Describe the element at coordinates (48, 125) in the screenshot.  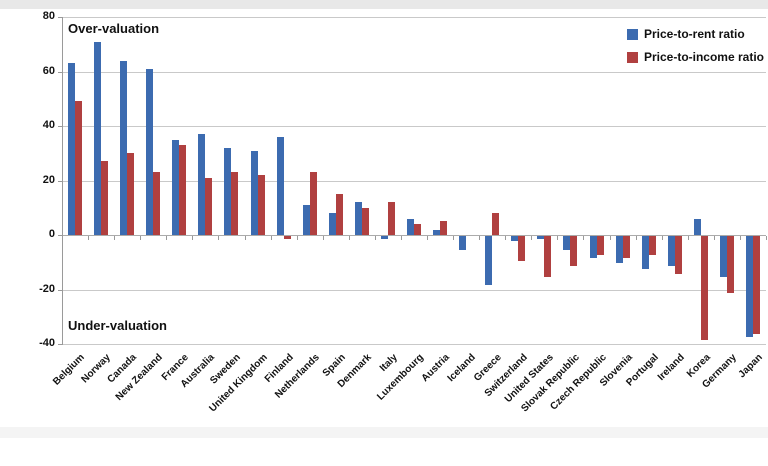
I see `y-axis-tick-label: 40` at that location.